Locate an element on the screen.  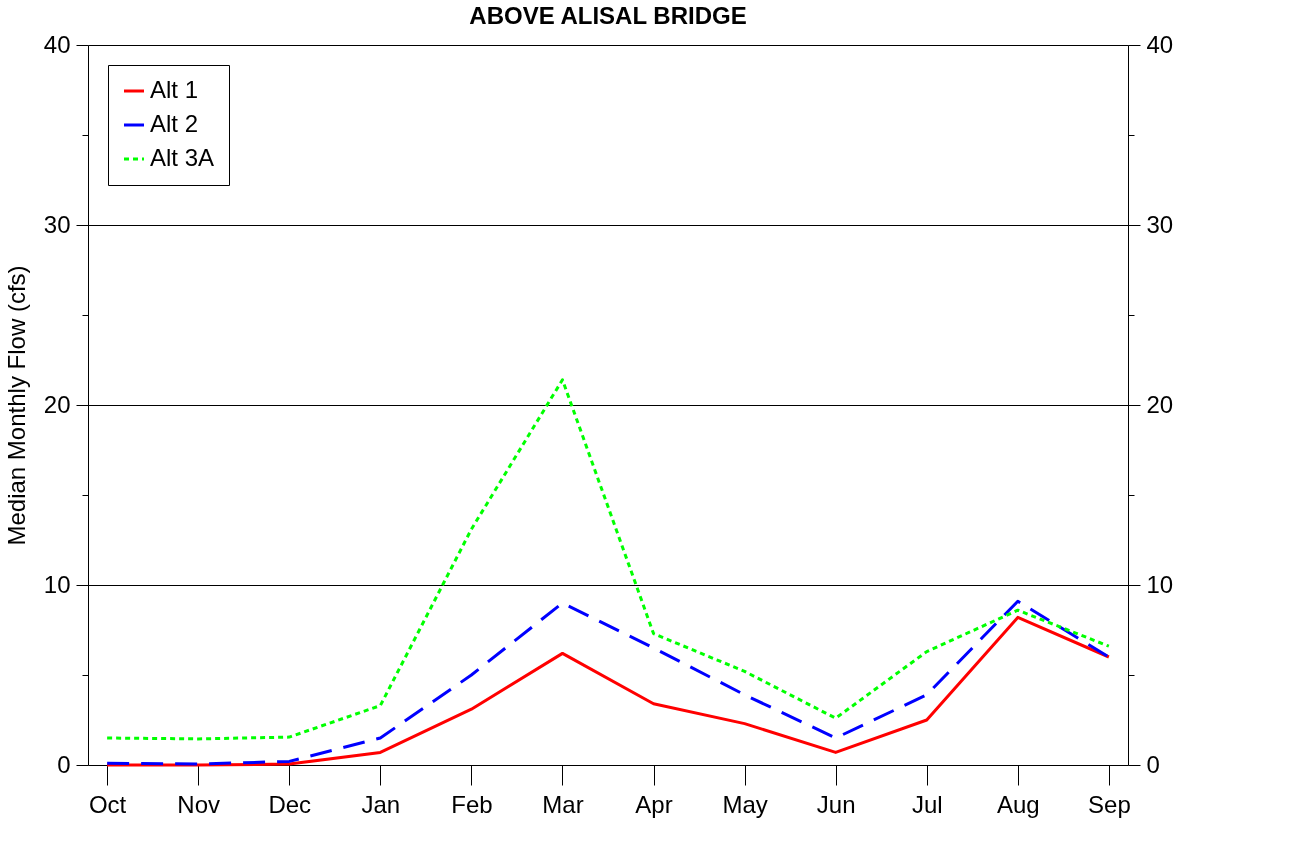
x-tick-label: Apr is located at coordinates (654, 804).